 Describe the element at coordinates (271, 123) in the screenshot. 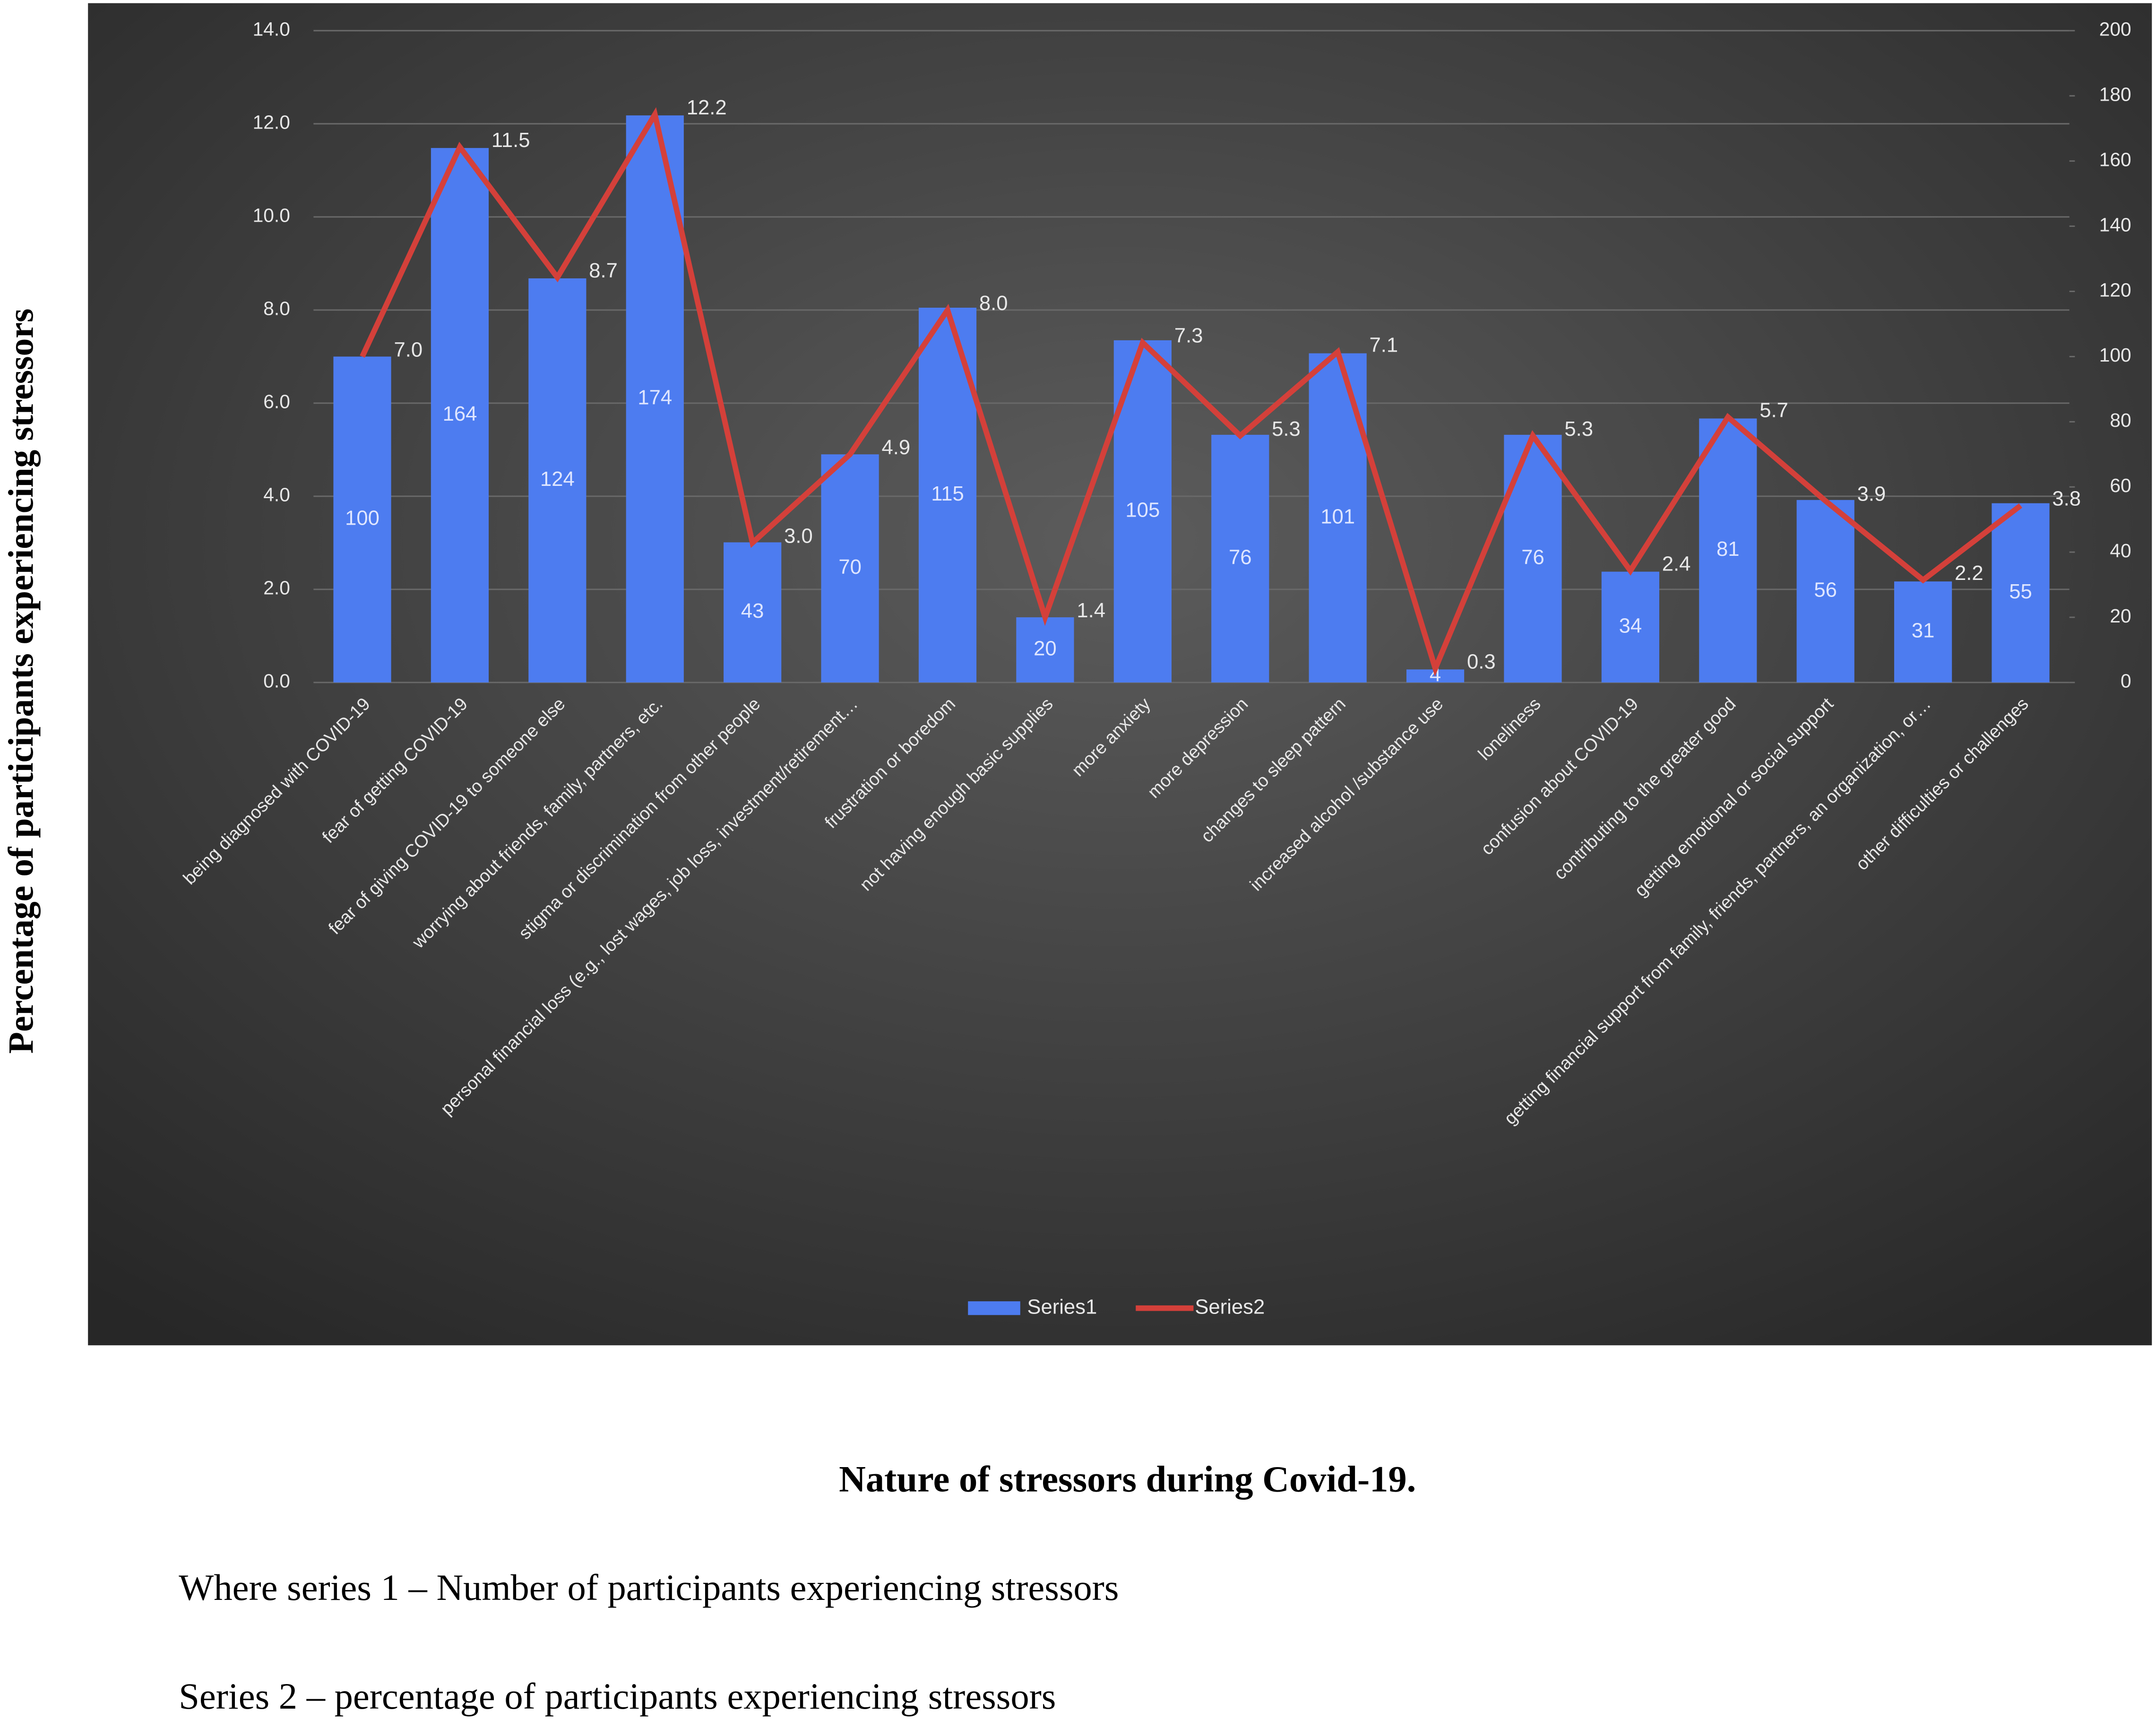

I see `y-tick-label: 12.0` at that location.